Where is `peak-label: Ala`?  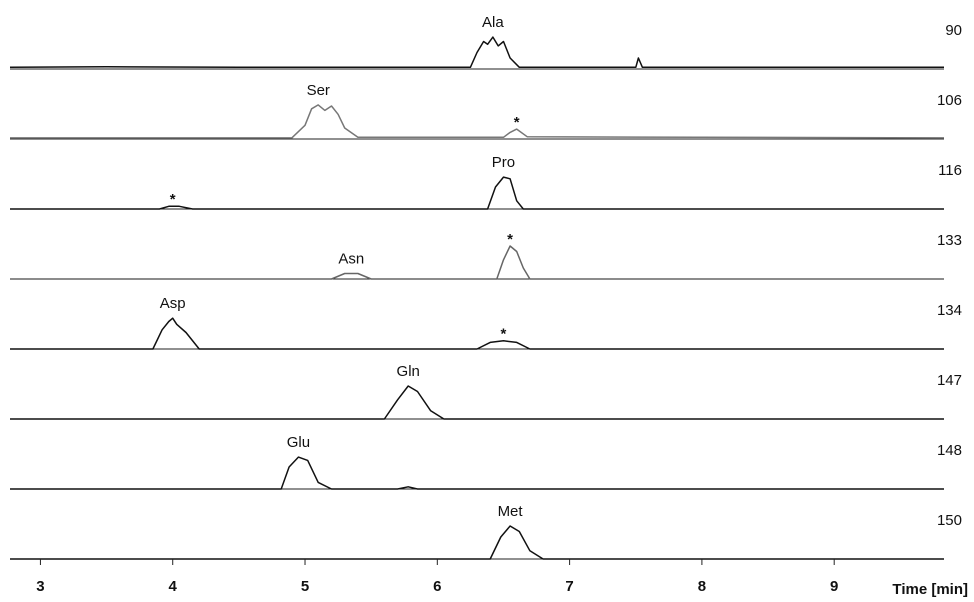 peak-label: Ala is located at coordinates (493, 22).